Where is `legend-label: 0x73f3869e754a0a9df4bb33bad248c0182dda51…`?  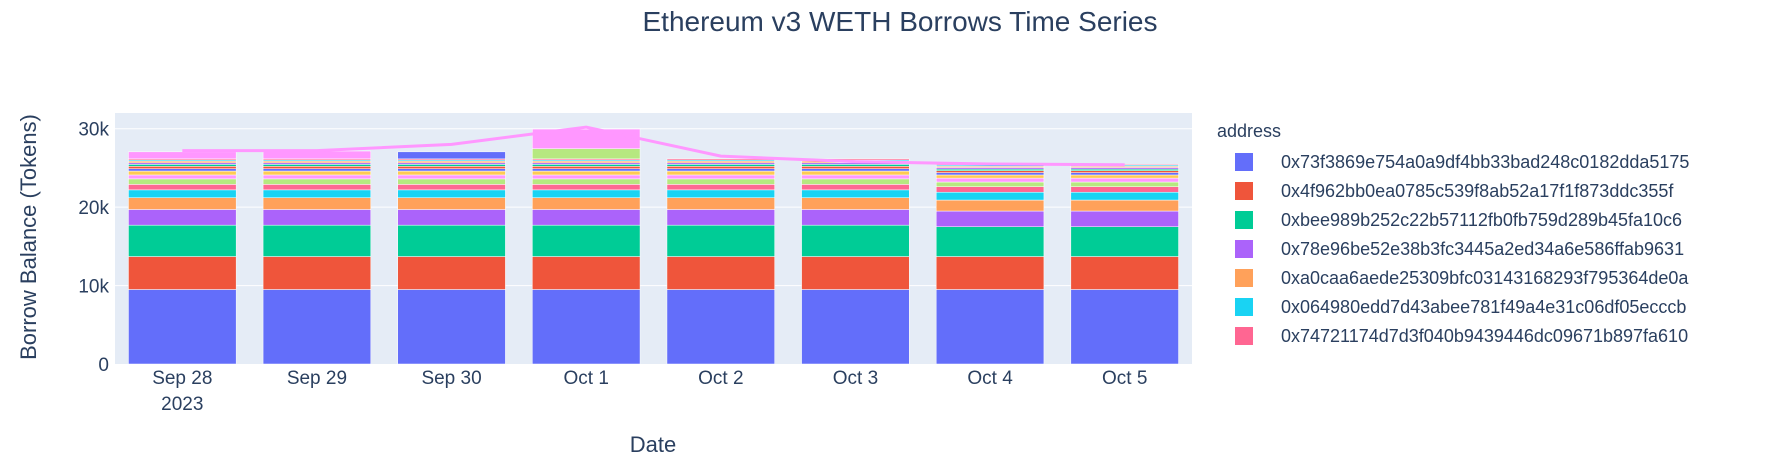
legend-label: 0x73f3869e754a0a9df4bb33bad248c0182dda51… is located at coordinates (1485, 162).